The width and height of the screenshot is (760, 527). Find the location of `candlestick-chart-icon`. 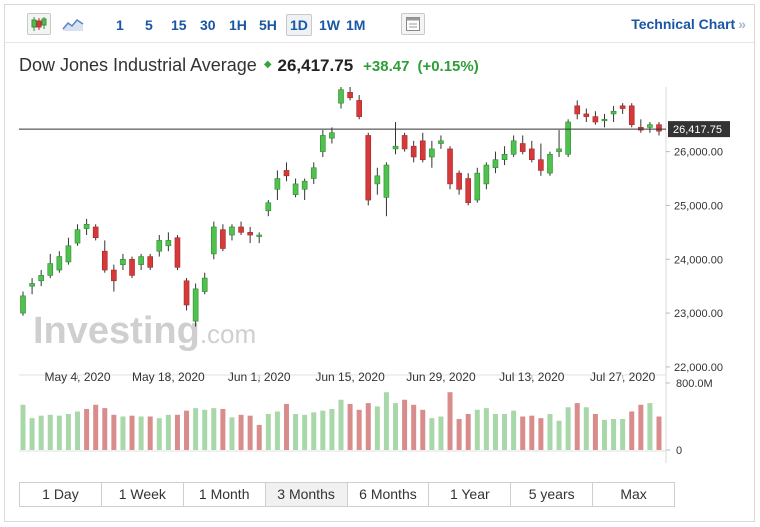

candlestick-chart-icon is located at coordinates (39, 24).